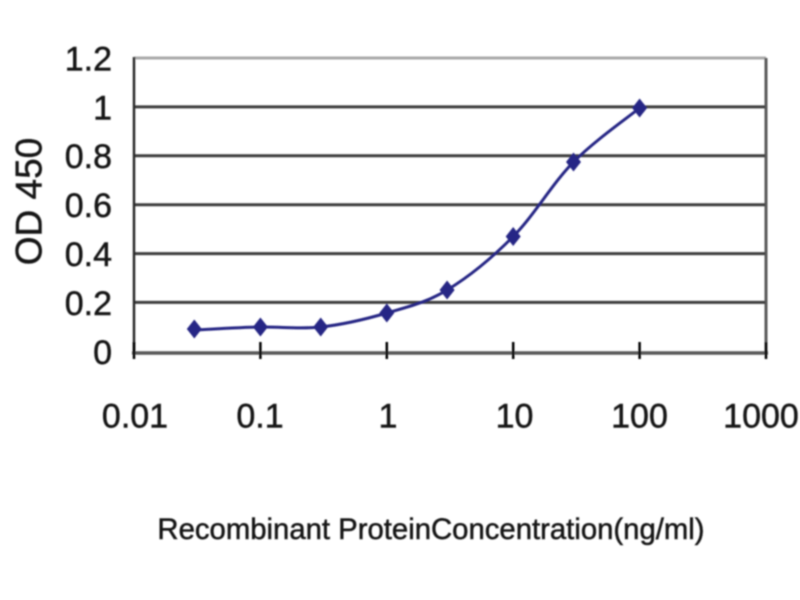 The width and height of the screenshot is (800, 600). What do you see at coordinates (88, 255) in the screenshot?
I see `svg-text: 0.4` at bounding box center [88, 255].